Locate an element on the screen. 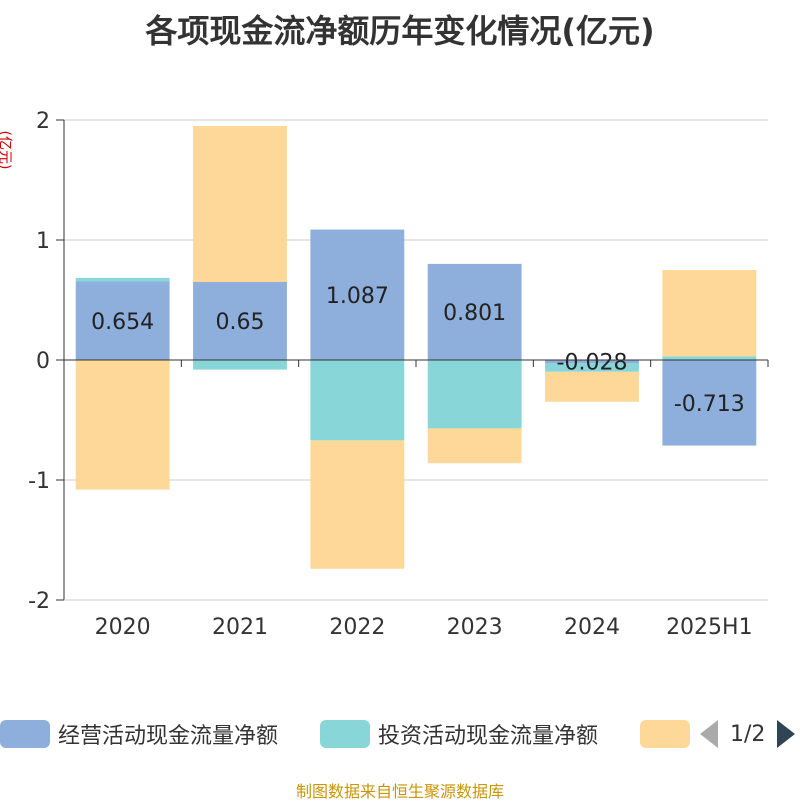 Image resolution: width=800 pixels, height=802 pixels. legend-label-investing: 投资活动现金流量净额 is located at coordinates (488, 736).